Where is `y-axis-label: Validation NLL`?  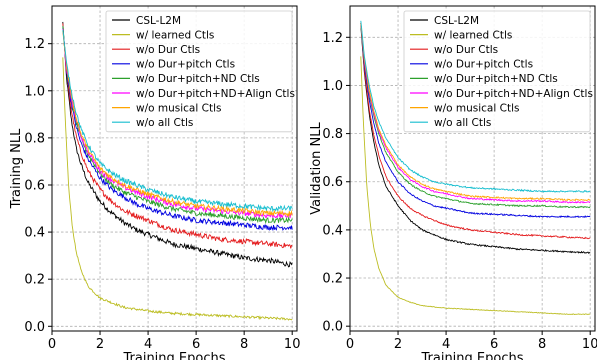 y-axis-label: Validation NLL is located at coordinates (316, 167).